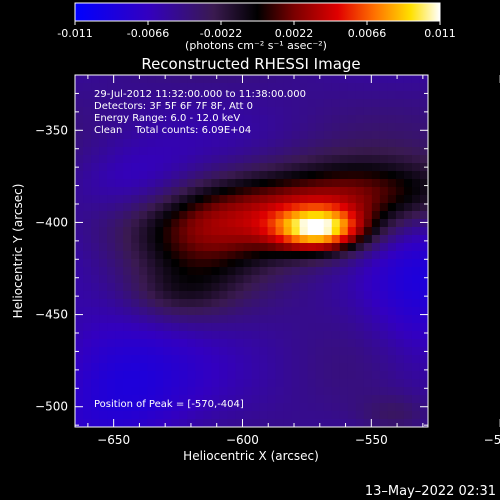 The height and width of the screenshot is (500, 500). I want to click on x-tick-label: −500, so click(492, 440).